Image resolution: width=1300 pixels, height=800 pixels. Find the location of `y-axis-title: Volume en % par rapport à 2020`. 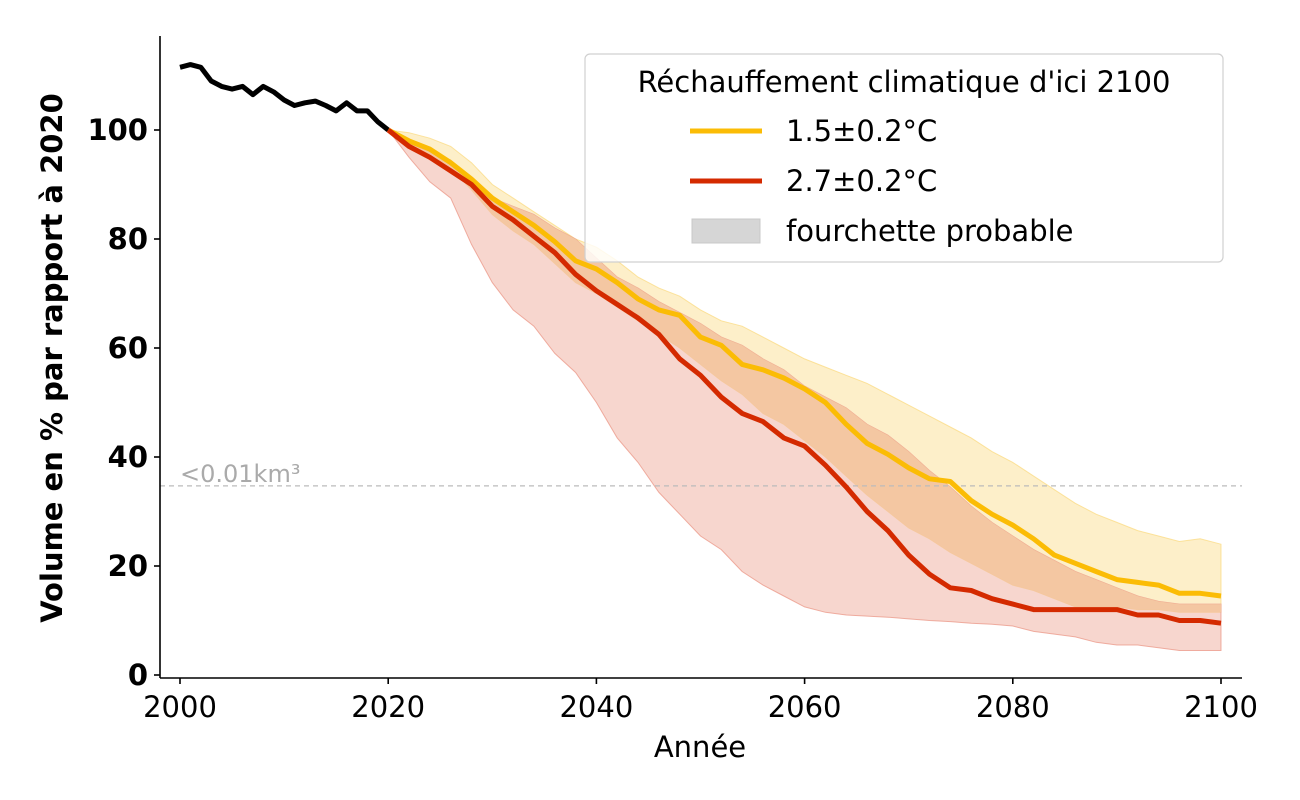

y-axis-title: Volume en % par rapport à 2020 is located at coordinates (52, 358).